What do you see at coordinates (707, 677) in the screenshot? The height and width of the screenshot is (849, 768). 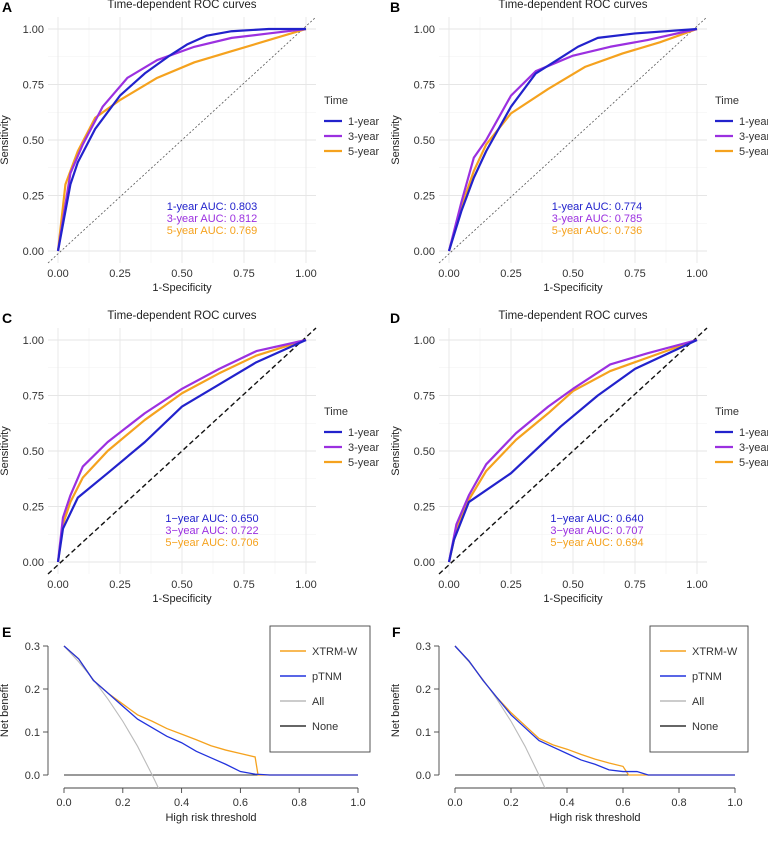 I see `legend-label-ptnm: pTNM` at bounding box center [707, 677].